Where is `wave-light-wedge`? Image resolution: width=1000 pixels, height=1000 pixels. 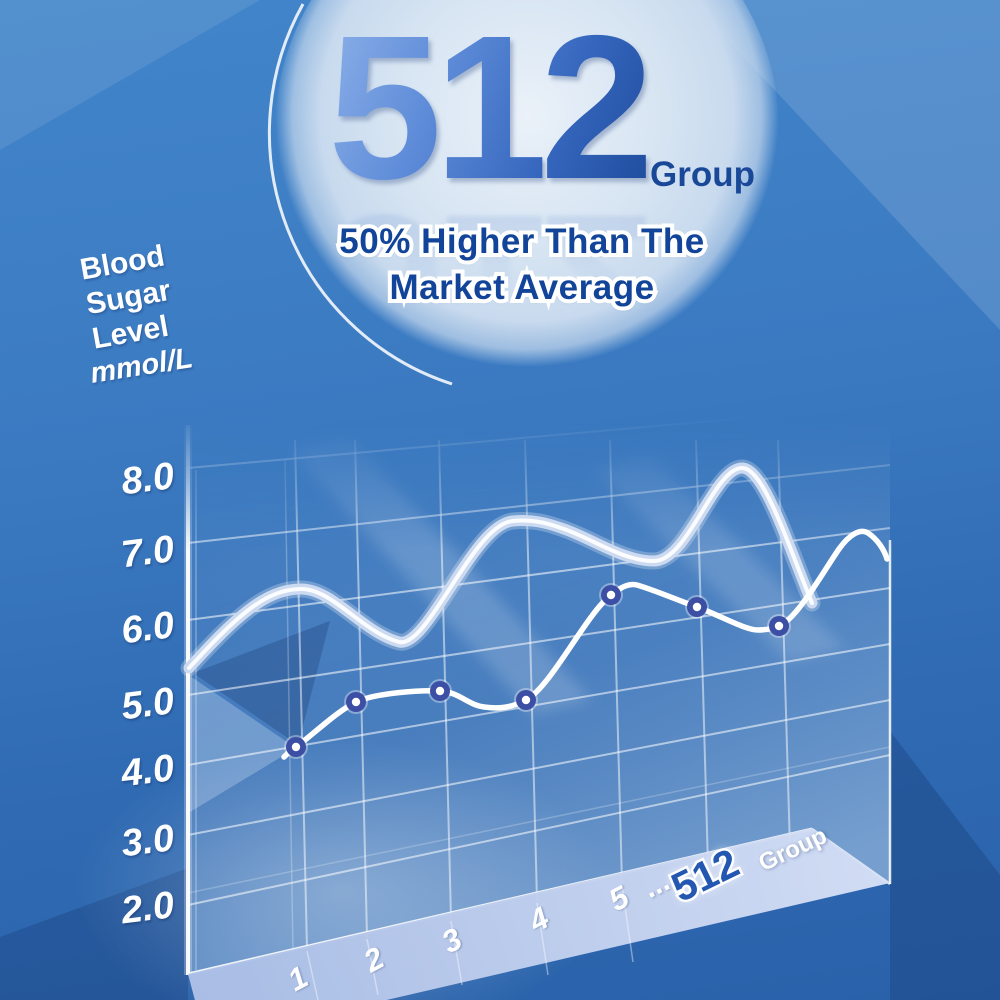
wave-light-wedge is located at coordinates (243, 744).